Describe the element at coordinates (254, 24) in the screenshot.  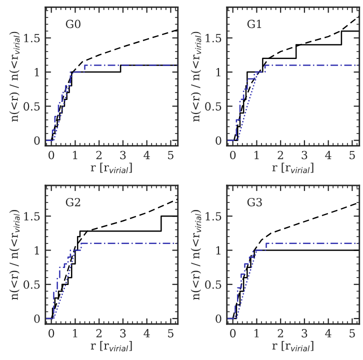
I see `text: G1` at that location.